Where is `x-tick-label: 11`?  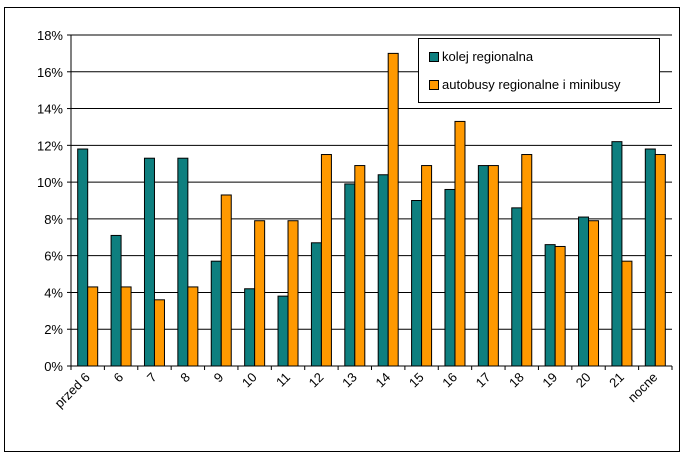 x-tick-label: 11 is located at coordinates (283, 380).